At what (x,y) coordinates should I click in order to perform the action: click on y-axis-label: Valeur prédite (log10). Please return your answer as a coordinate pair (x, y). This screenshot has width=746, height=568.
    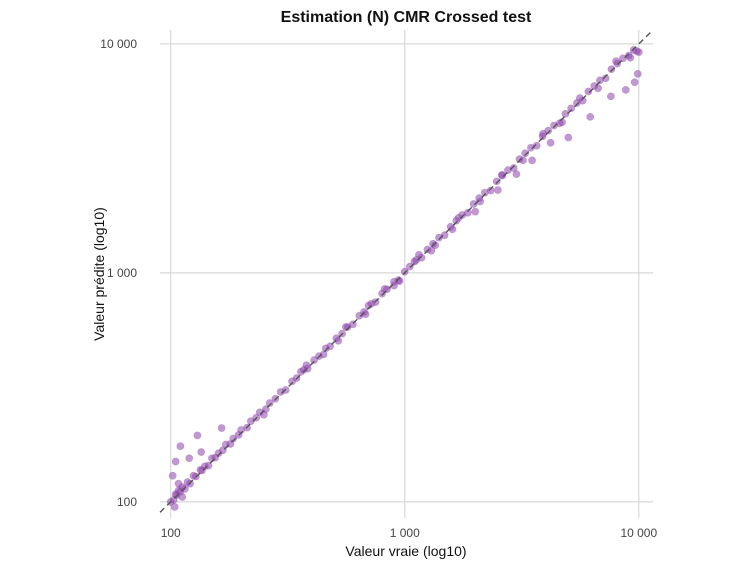
    Looking at the image, I should click on (99, 274).